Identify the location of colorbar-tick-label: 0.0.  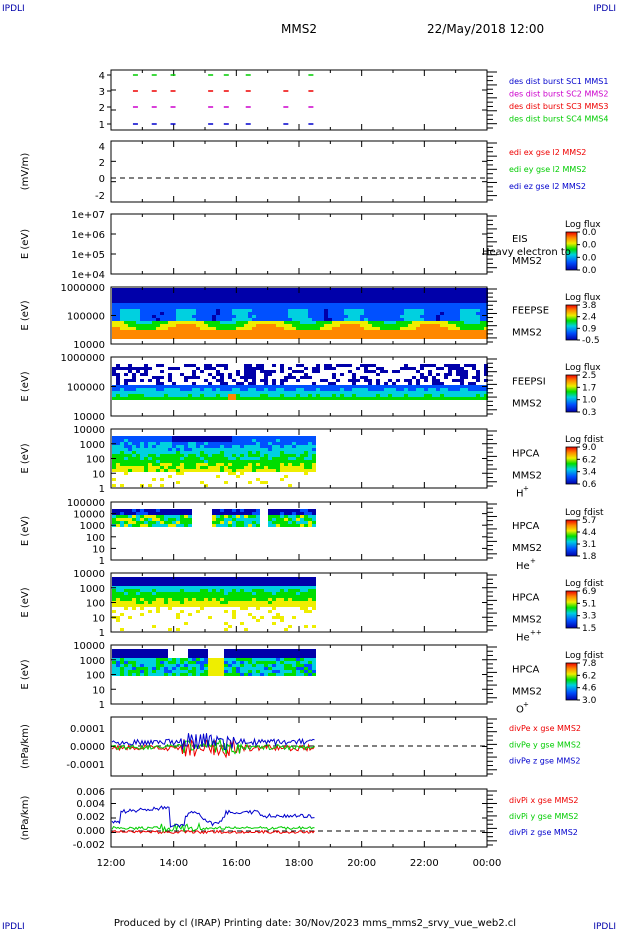
(589, 246).